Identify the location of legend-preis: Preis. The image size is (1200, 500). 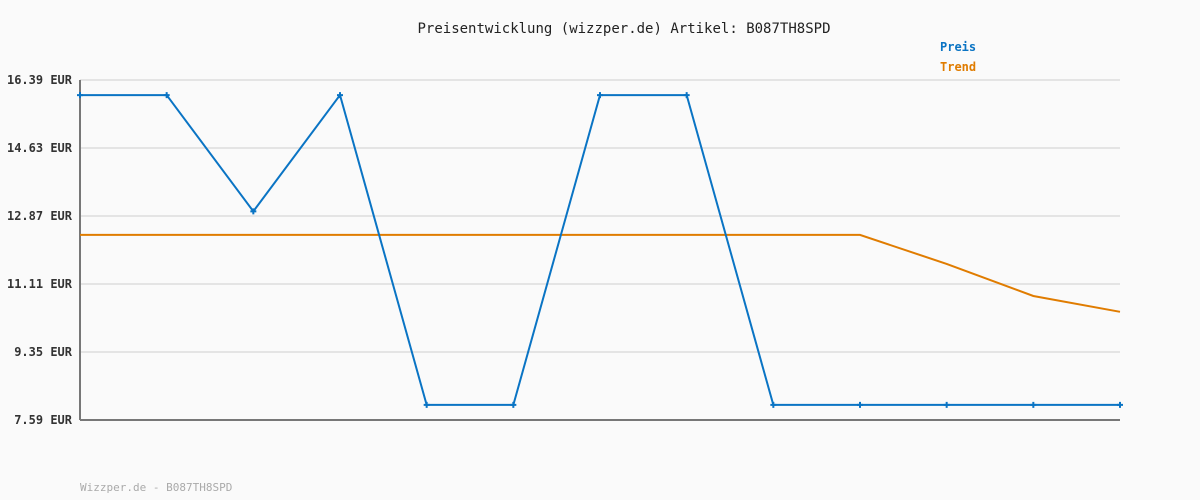
(958, 47).